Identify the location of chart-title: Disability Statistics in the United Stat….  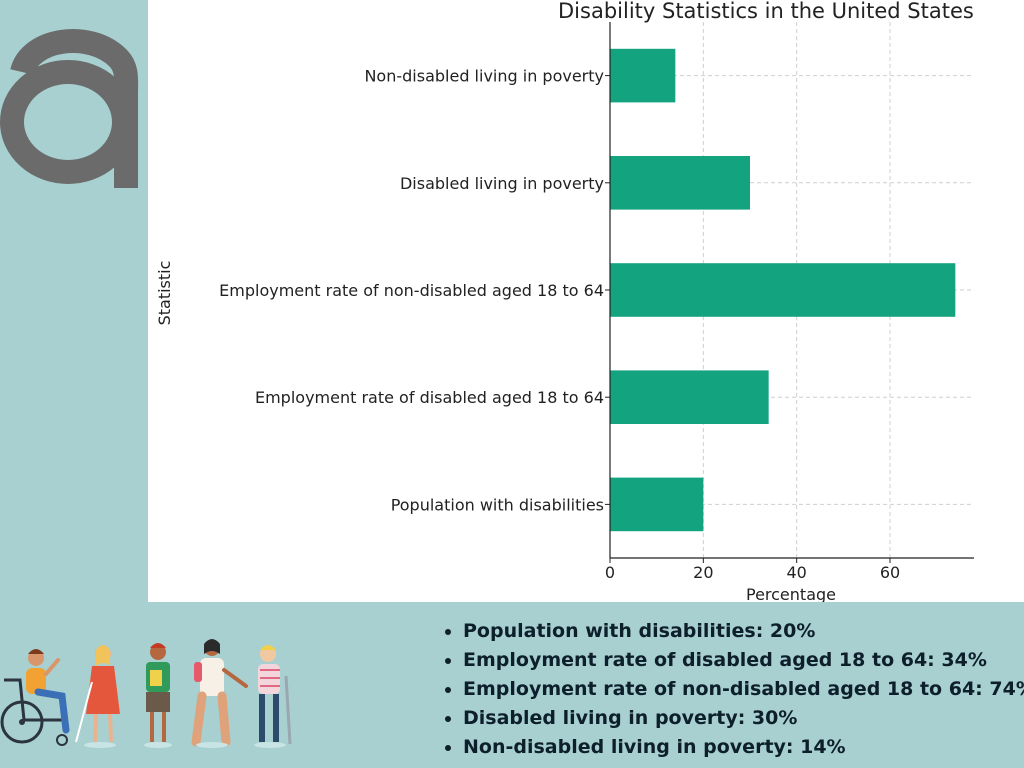
(766, 11).